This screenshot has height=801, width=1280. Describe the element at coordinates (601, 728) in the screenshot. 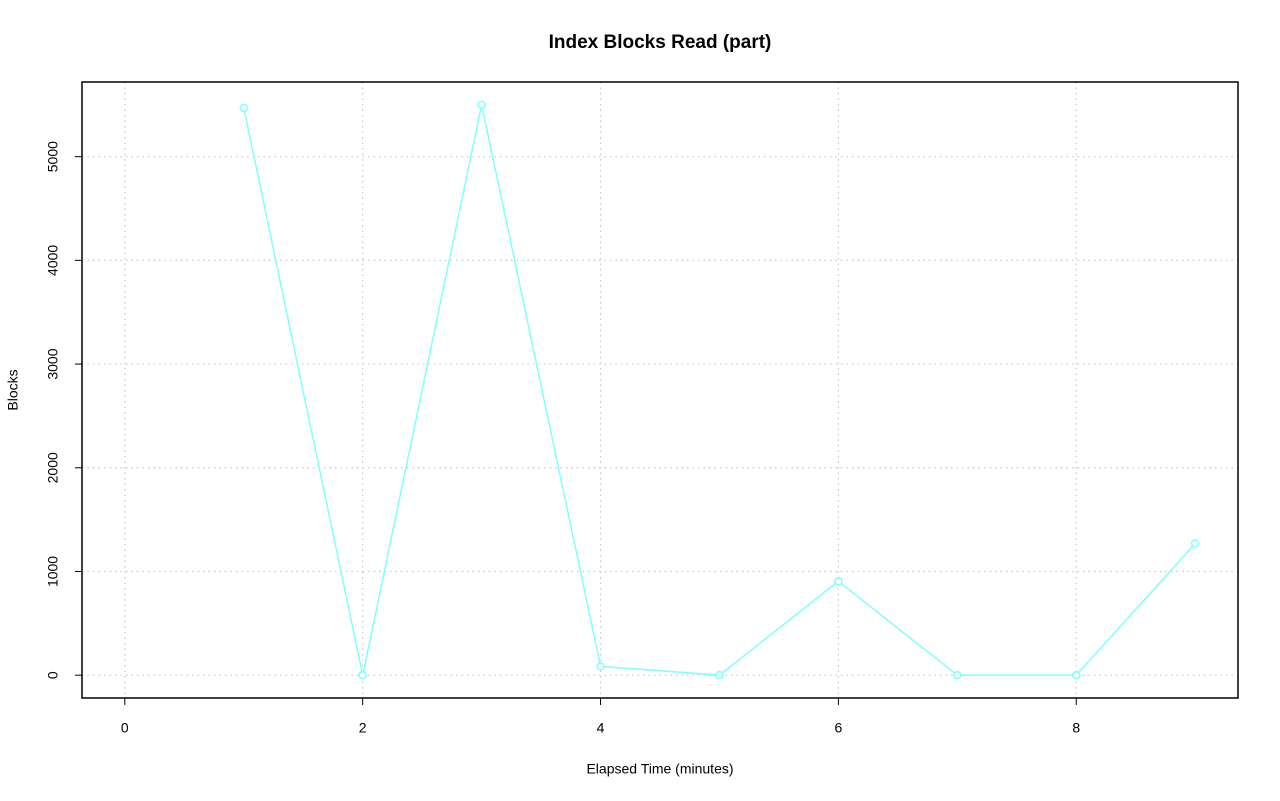

I see `x-tick-label: 4` at that location.